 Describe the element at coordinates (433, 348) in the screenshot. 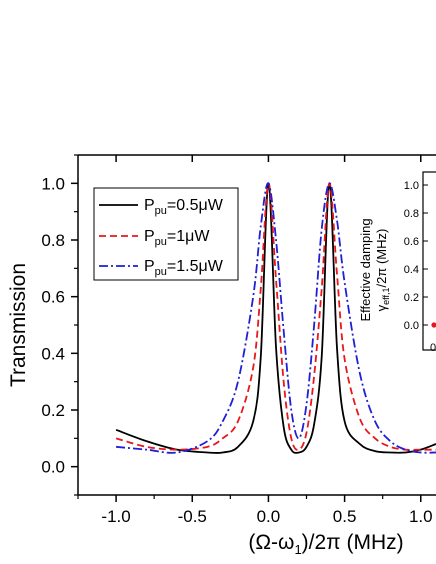

I see `inset-partial-tick: 0` at that location.